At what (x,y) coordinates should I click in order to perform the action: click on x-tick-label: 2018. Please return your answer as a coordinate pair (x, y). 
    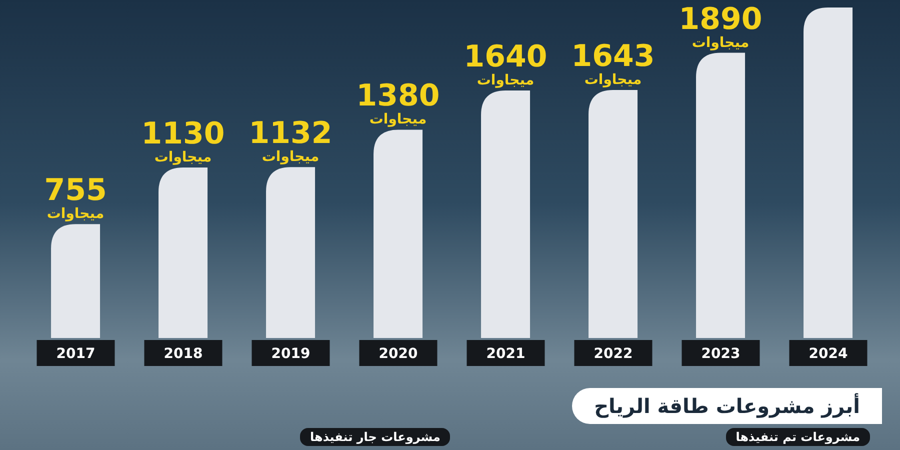
    Looking at the image, I should click on (183, 354).